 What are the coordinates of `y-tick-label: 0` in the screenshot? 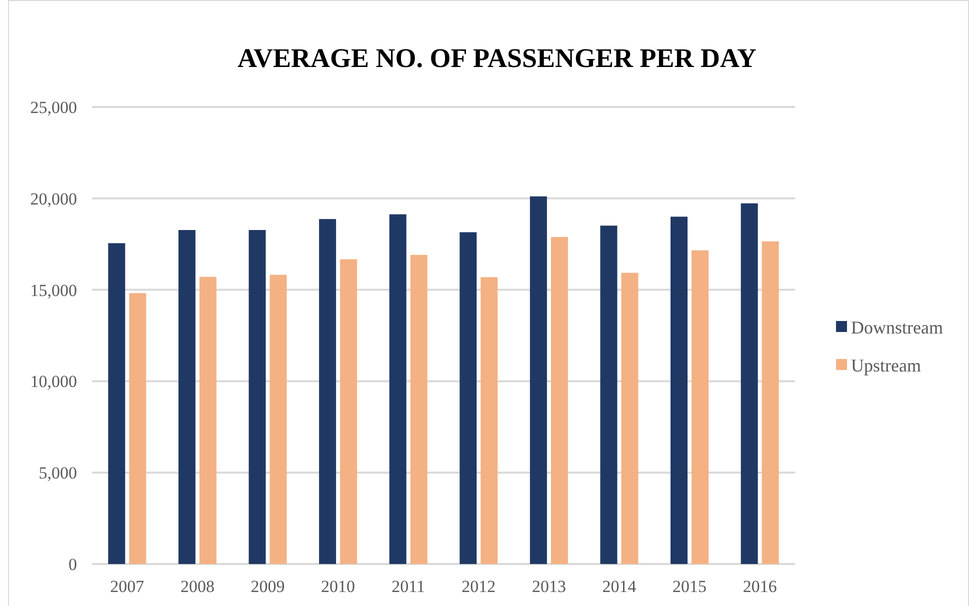 It's located at (72, 564).